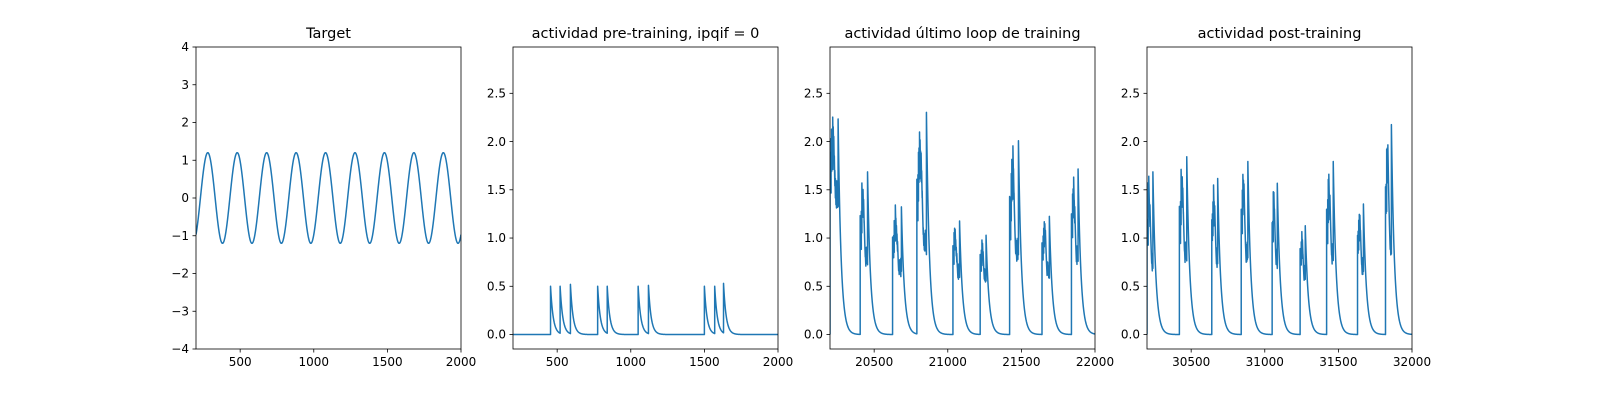  What do you see at coordinates (180, 311) in the screenshot?
I see `y-tick-label: −3` at bounding box center [180, 311].